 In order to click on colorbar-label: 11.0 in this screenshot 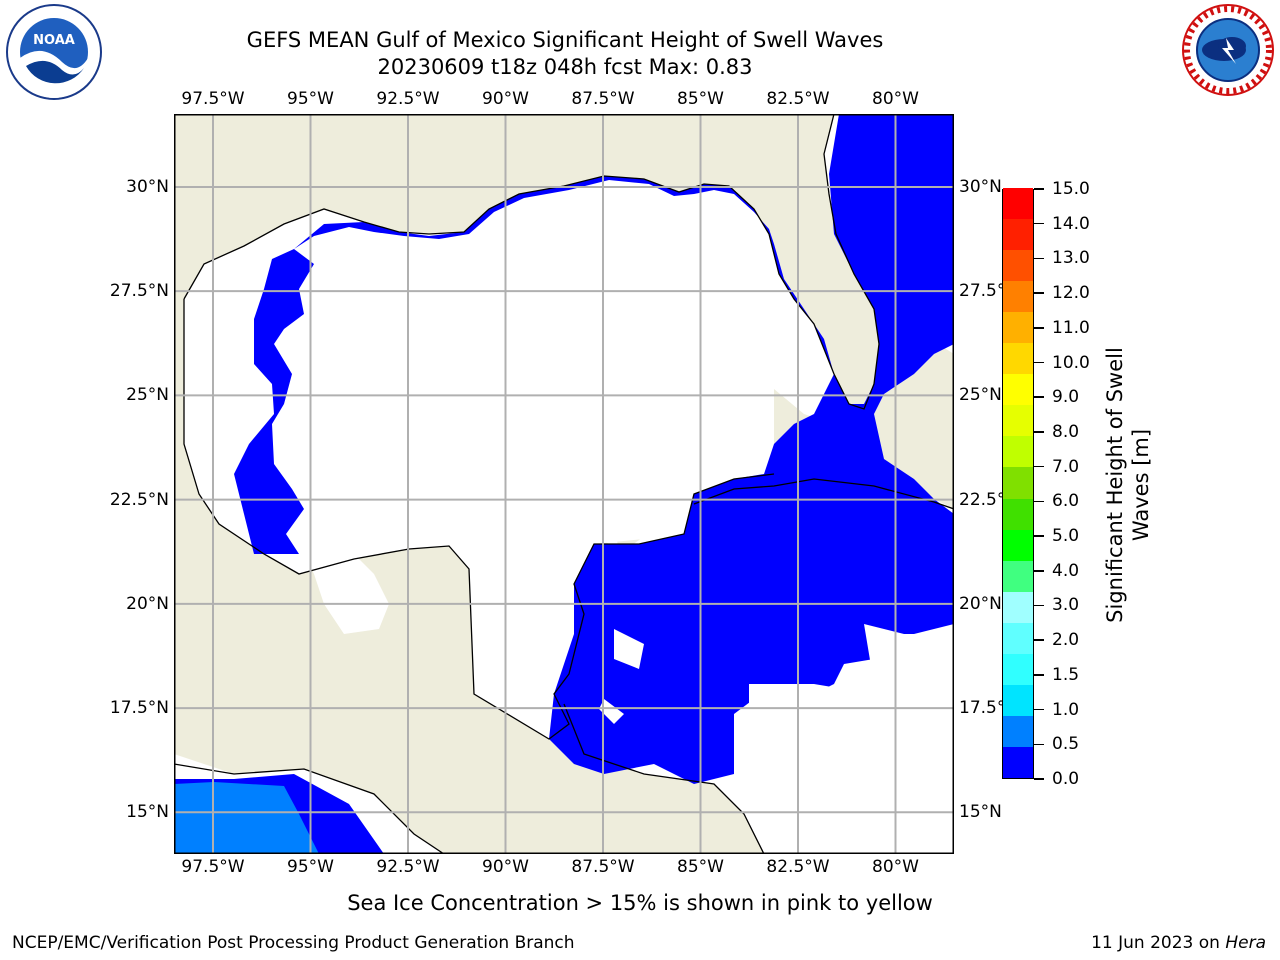, I will do `click(1071, 327)`.